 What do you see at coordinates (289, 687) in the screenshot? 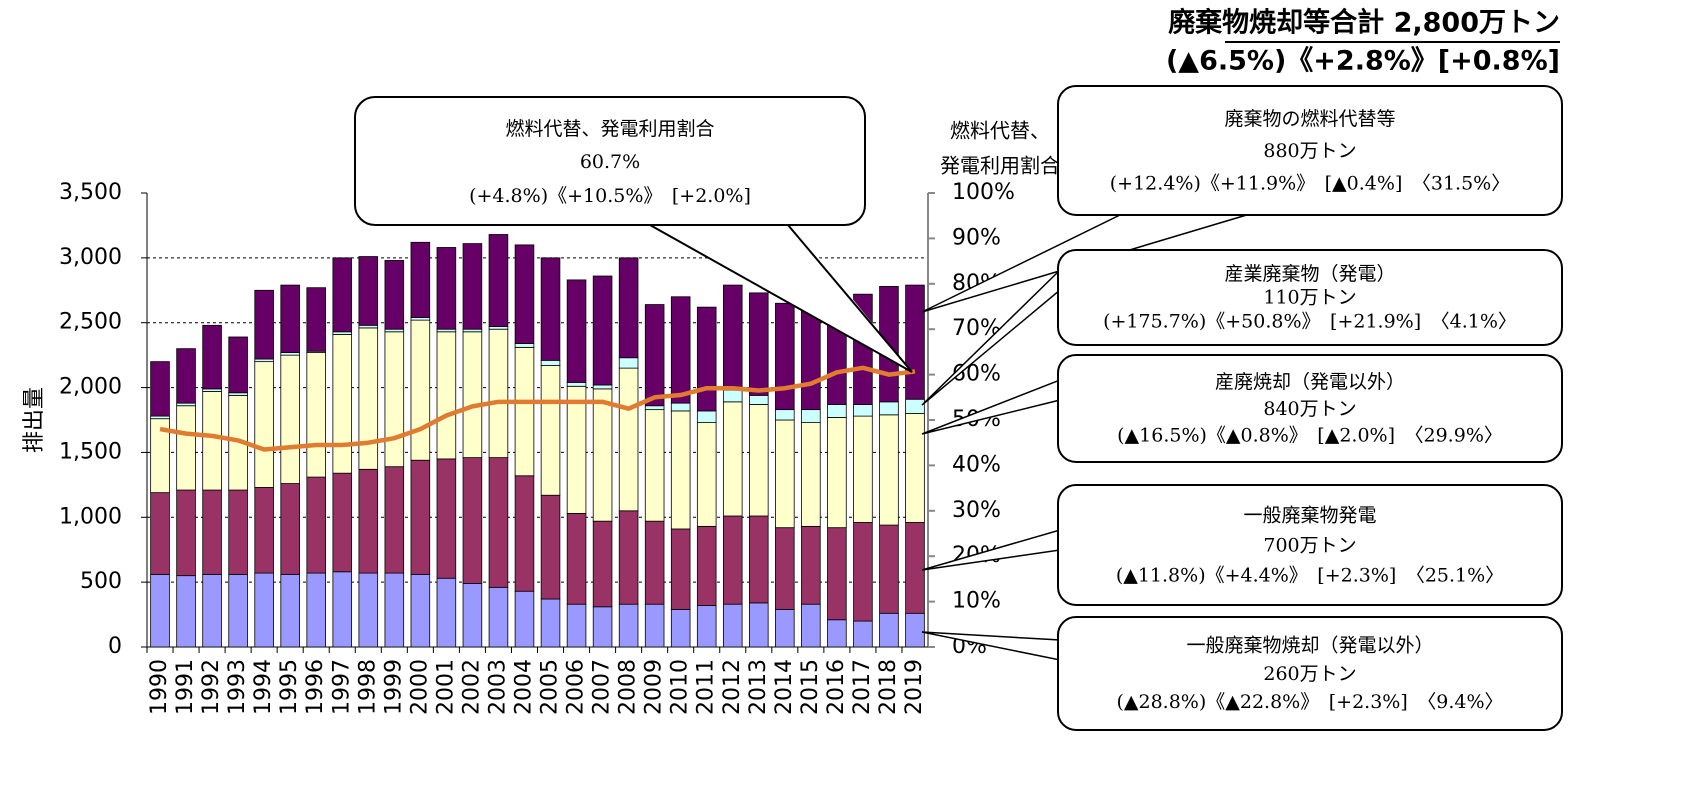
I see `x-tick-label: 1995` at bounding box center [289, 687].